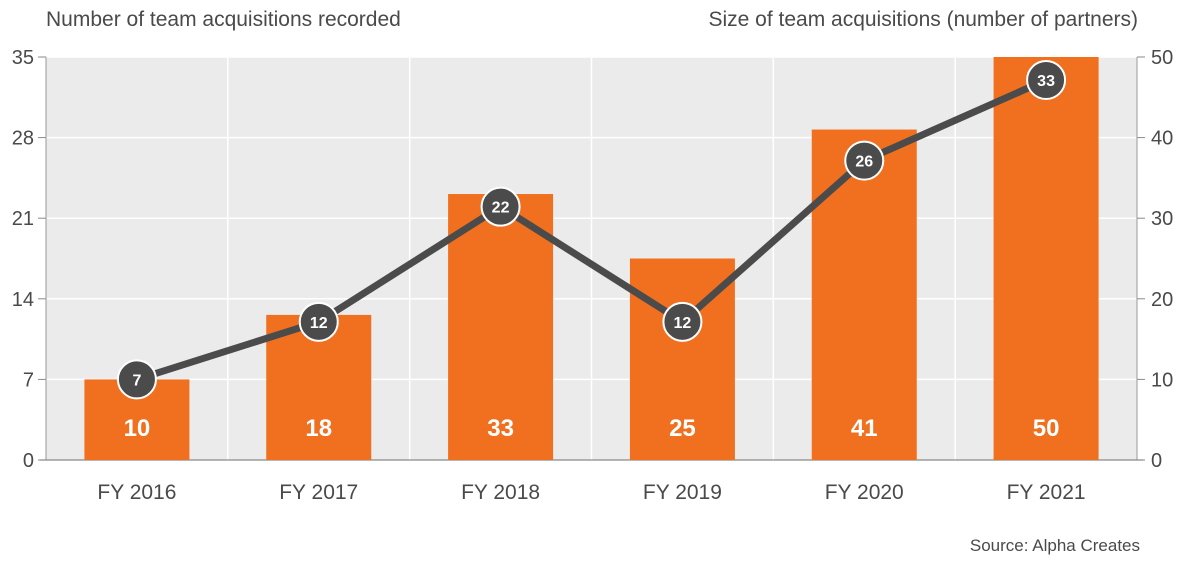  Describe the element at coordinates (1046, 428) in the screenshot. I see `bar-value-label: 50` at that location.